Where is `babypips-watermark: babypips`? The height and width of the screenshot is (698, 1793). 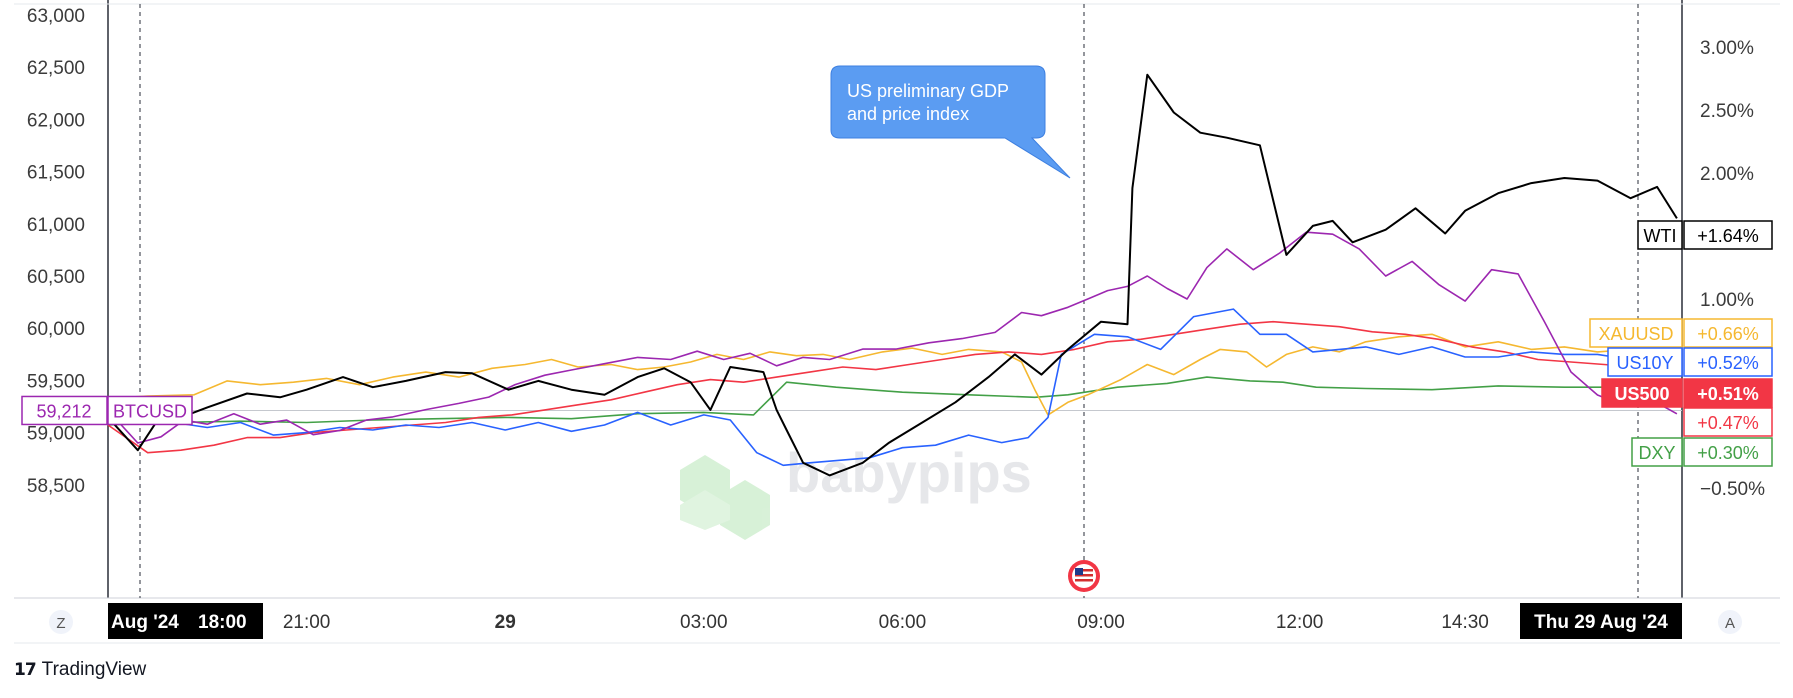
babypips-watermark: babypips is located at coordinates (856, 490).